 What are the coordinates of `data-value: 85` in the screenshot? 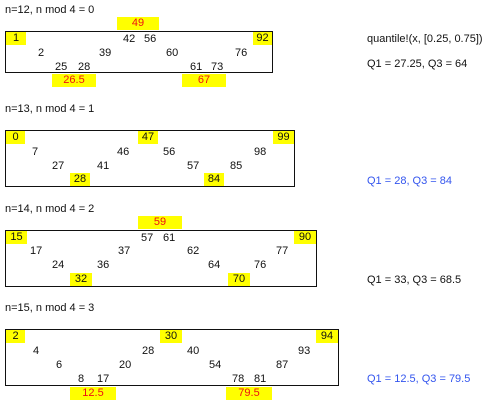 It's located at (236, 166).